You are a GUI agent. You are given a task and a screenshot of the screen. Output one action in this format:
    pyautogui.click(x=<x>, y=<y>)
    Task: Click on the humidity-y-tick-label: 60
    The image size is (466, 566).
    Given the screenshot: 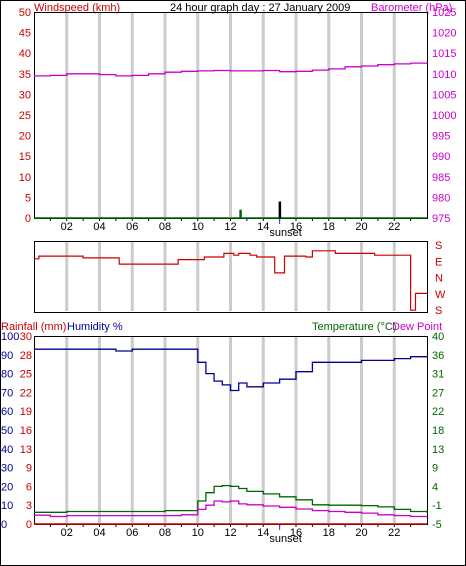 What is the action you would take?
    pyautogui.click(x=7, y=412)
    